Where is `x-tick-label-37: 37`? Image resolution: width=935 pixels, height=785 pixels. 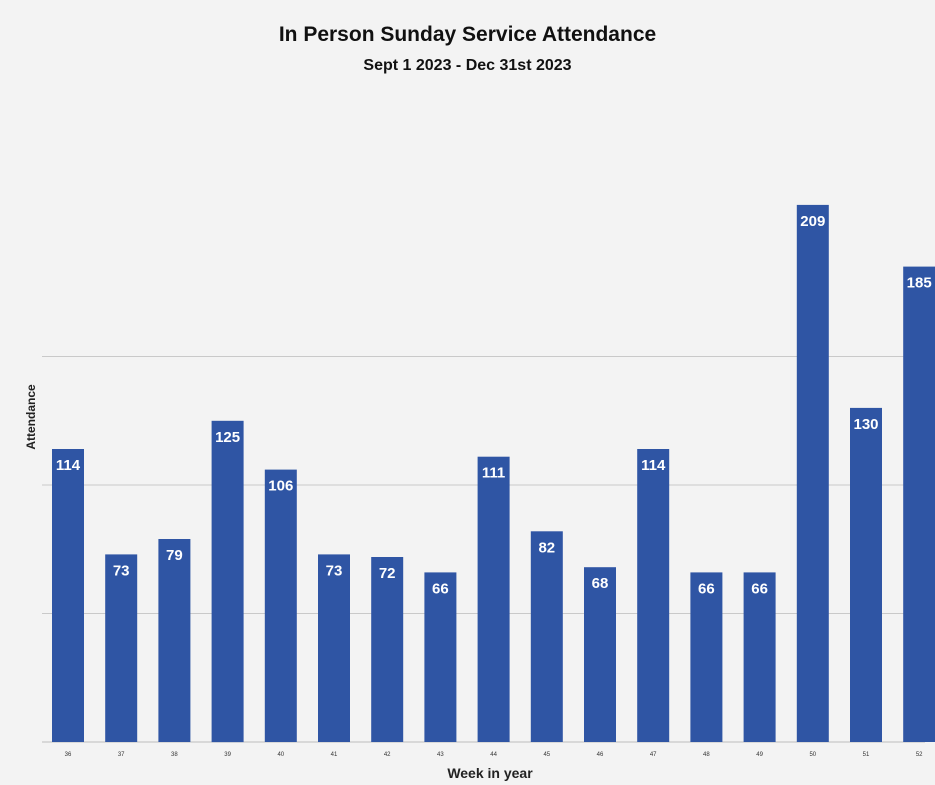
x-tick-label-37: 37 is located at coordinates (121, 755).